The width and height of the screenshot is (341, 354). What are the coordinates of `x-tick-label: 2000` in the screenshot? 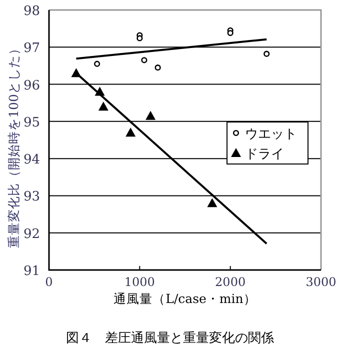 It's located at (230, 282).